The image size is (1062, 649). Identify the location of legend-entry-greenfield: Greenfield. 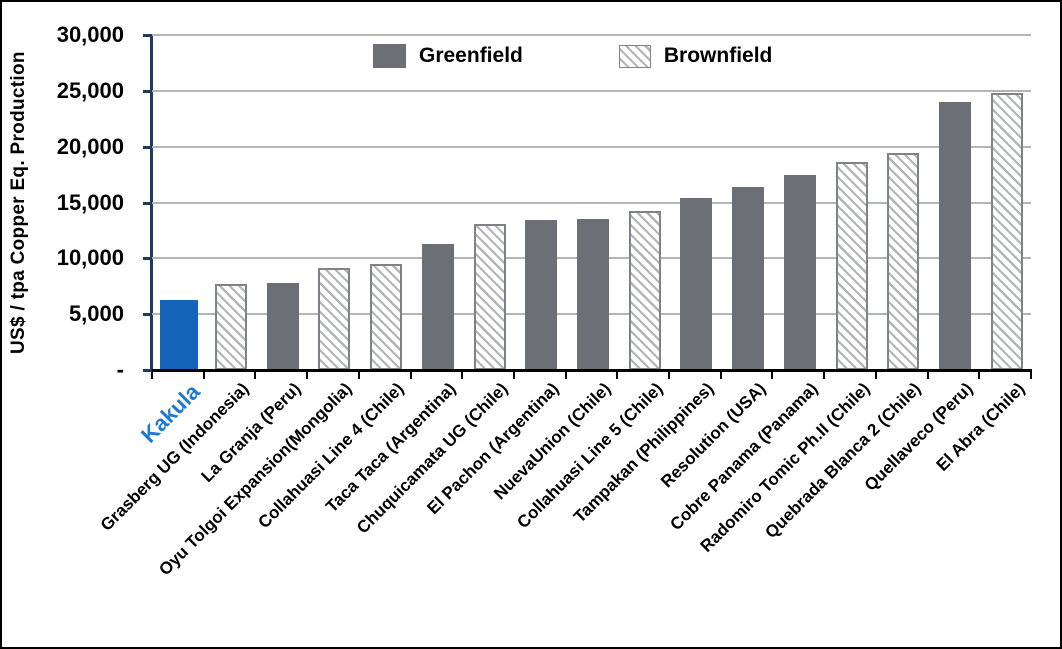
(448, 56).